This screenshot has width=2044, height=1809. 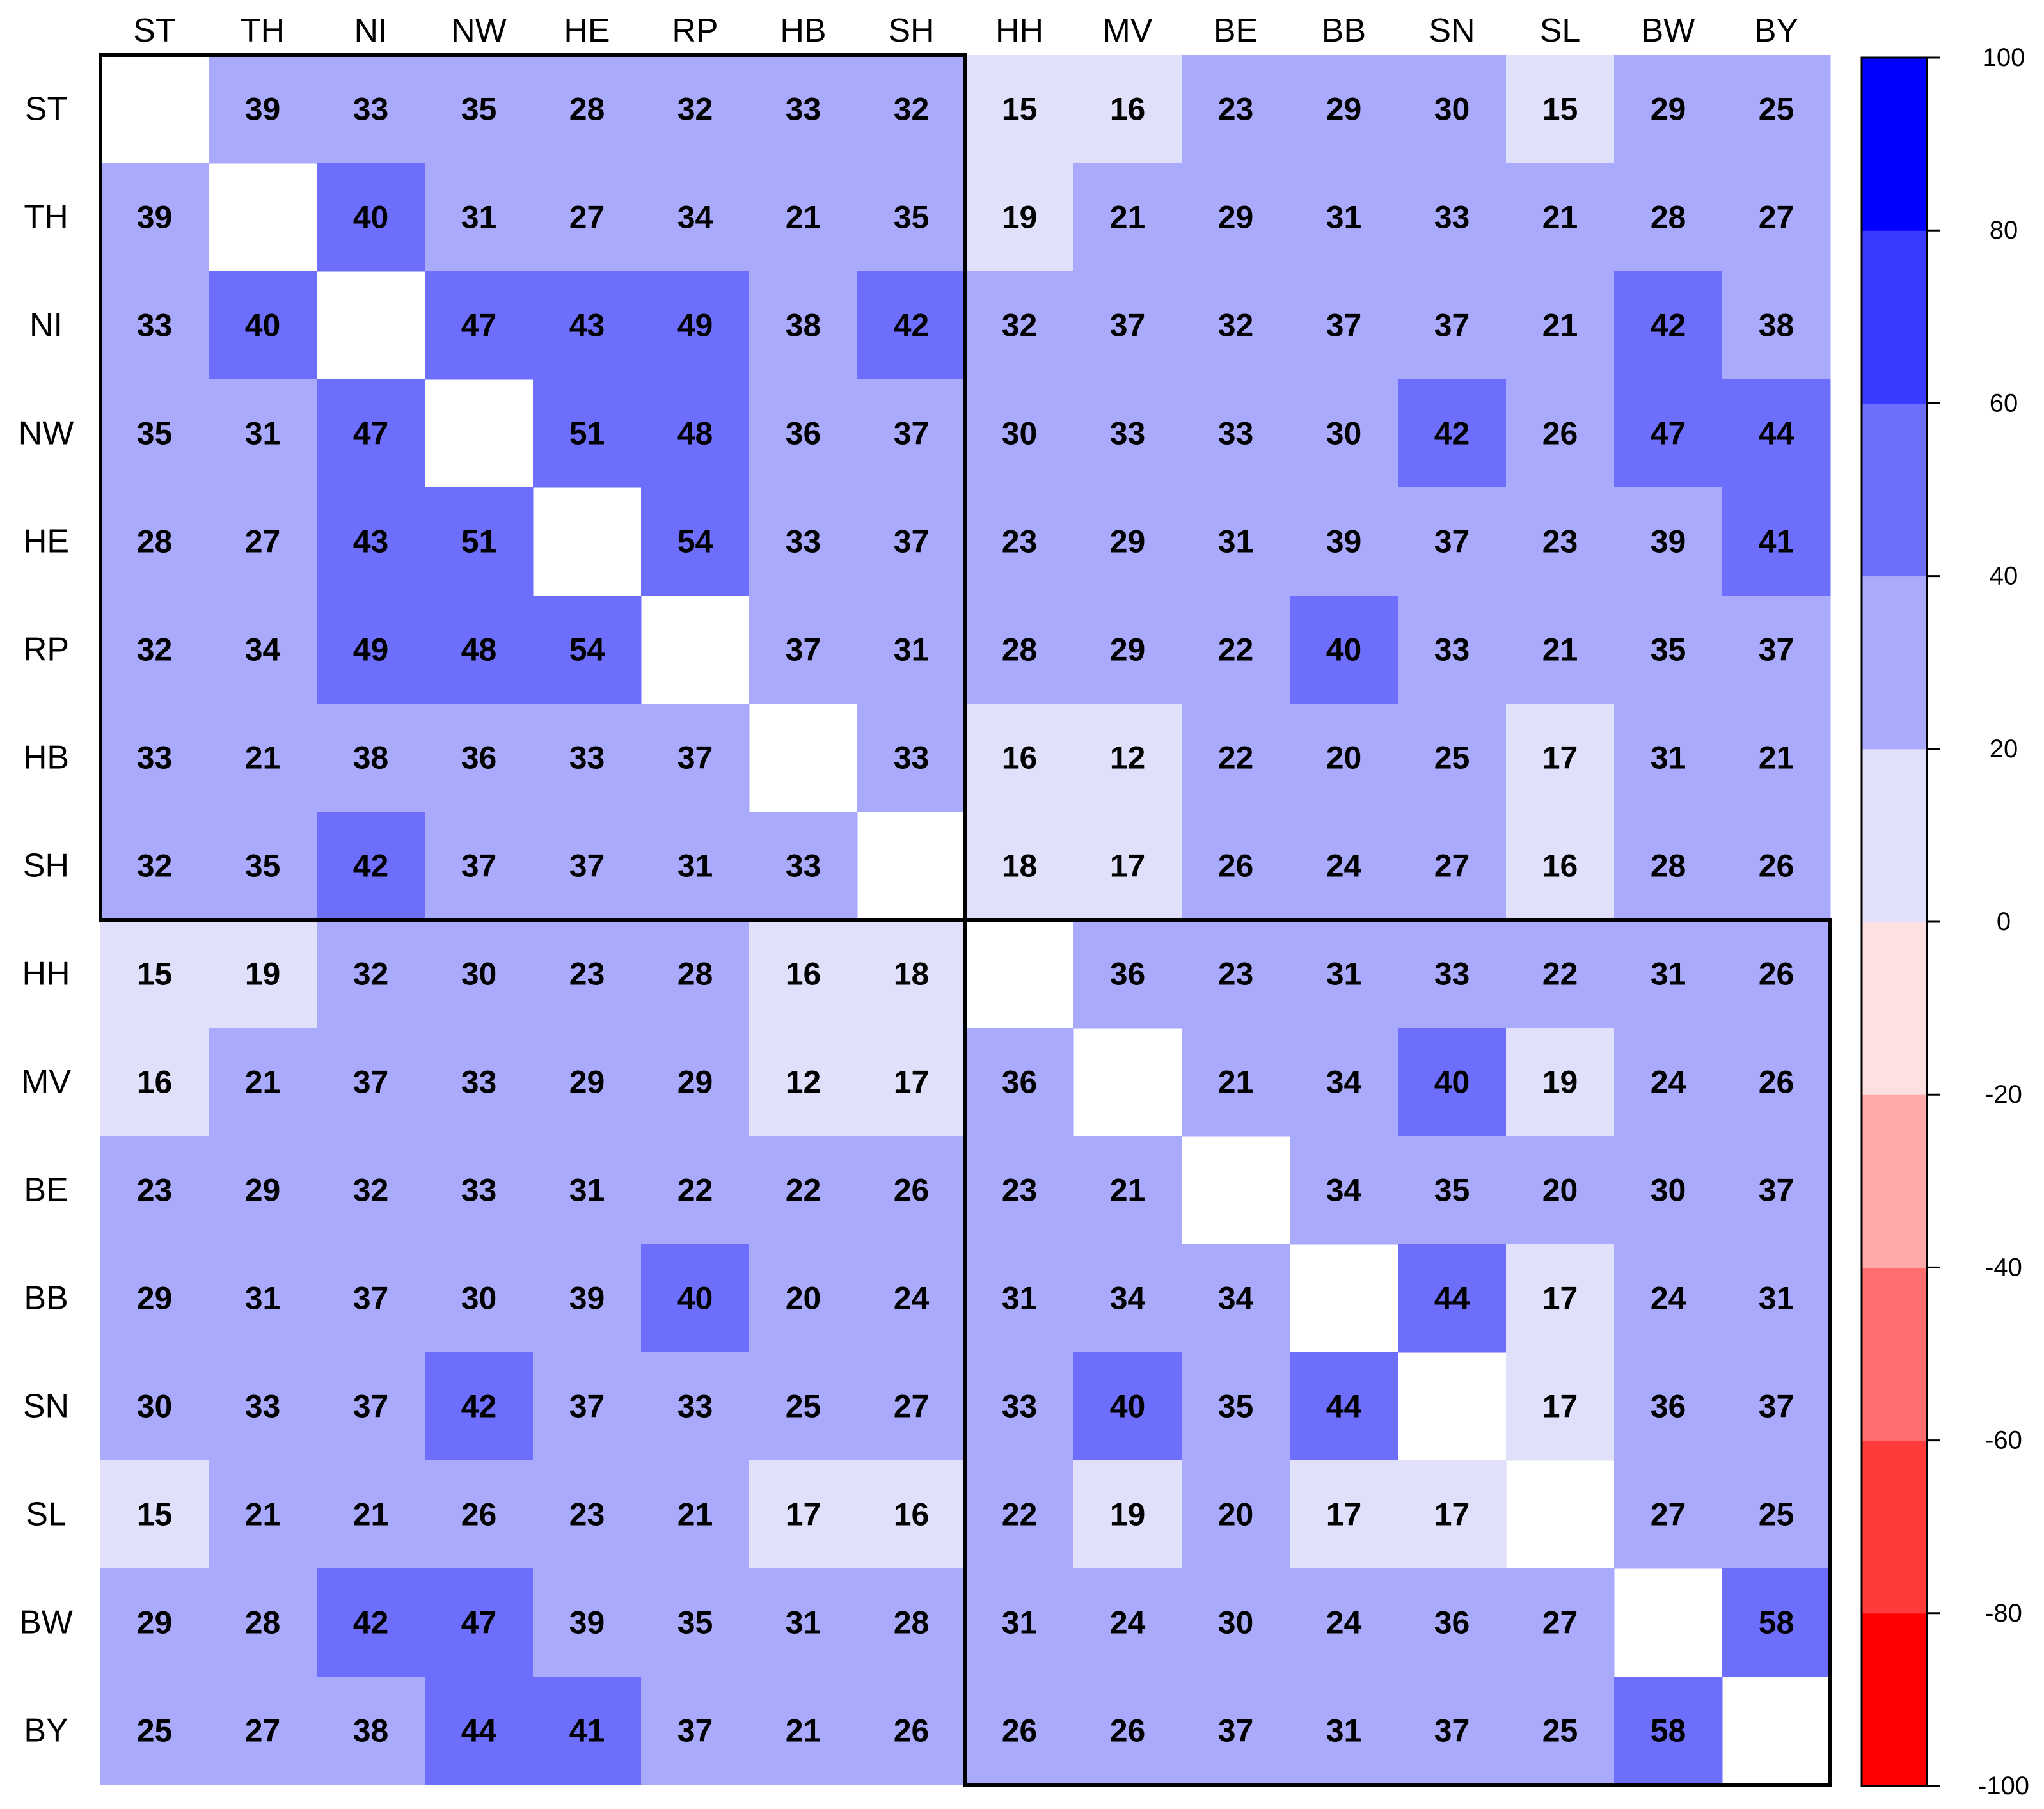 I want to click on cell-value: 47, so click(x=479, y=1623).